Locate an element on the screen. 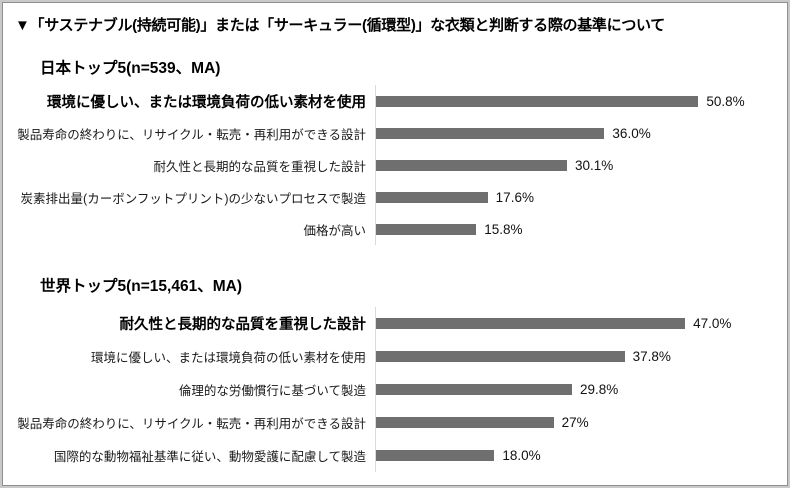 This screenshot has height=488, width=790. bar-row: 耐久性と長期的な品質を重視した設計 30.1% is located at coordinates (395, 165).